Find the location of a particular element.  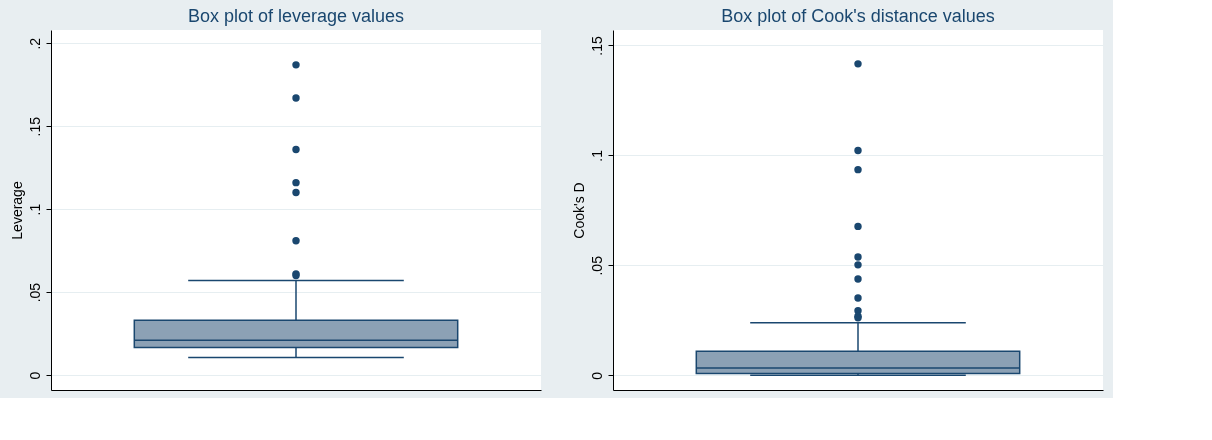

y-tick-label: .2 is located at coordinates (34, 43).